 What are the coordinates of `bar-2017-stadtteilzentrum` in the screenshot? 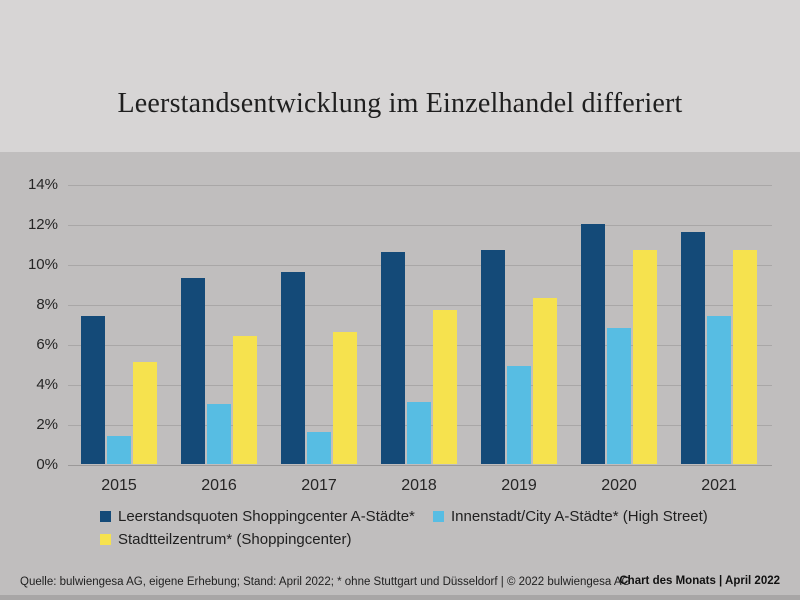 It's located at (345, 398).